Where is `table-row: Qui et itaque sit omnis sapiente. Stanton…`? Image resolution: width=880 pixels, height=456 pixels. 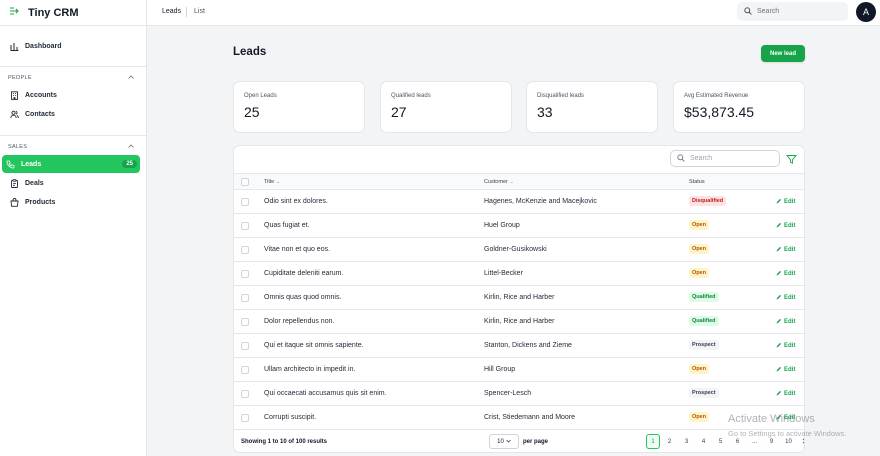 table-row: Qui et itaque sit omnis sapiente. Stanton… is located at coordinates (519, 346).